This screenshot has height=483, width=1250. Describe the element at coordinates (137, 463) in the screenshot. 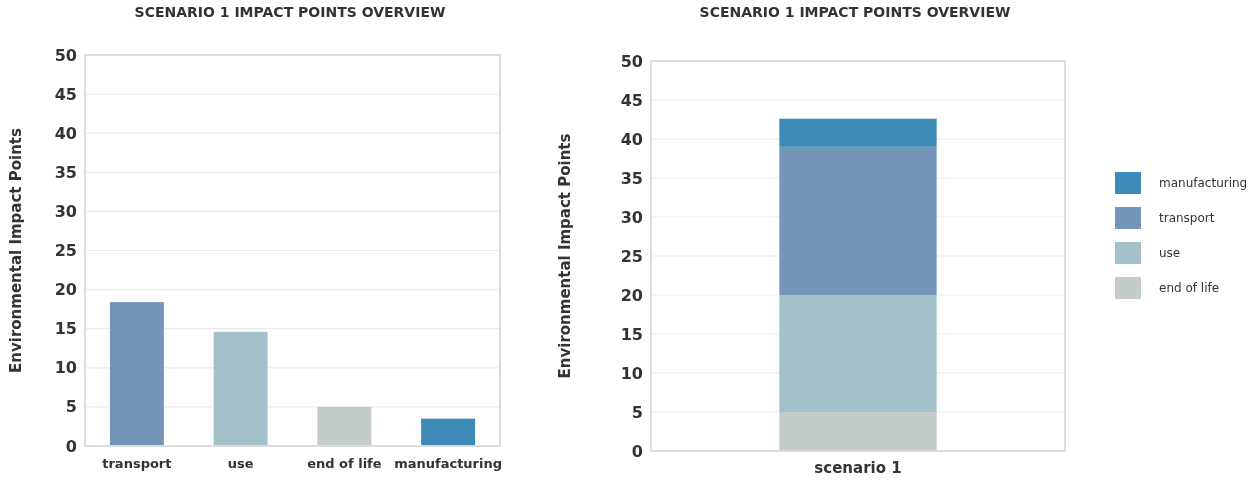

I see `x-tick-label: transport` at that location.